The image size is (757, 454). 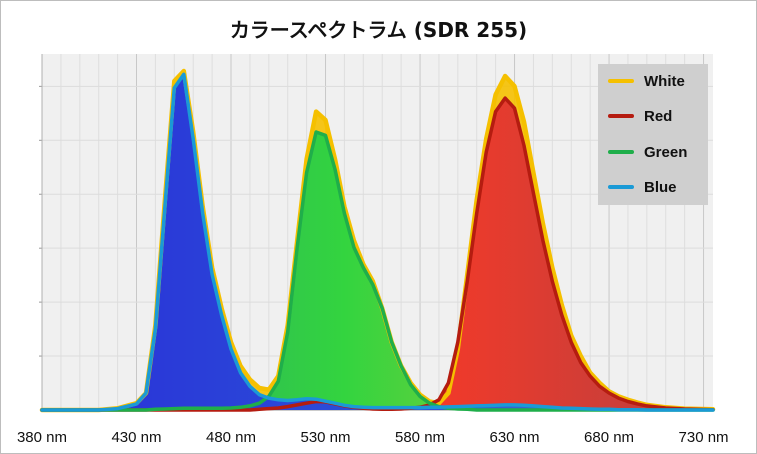 What do you see at coordinates (658, 116) in the screenshot?
I see `legend-label-red: Red` at bounding box center [658, 116].